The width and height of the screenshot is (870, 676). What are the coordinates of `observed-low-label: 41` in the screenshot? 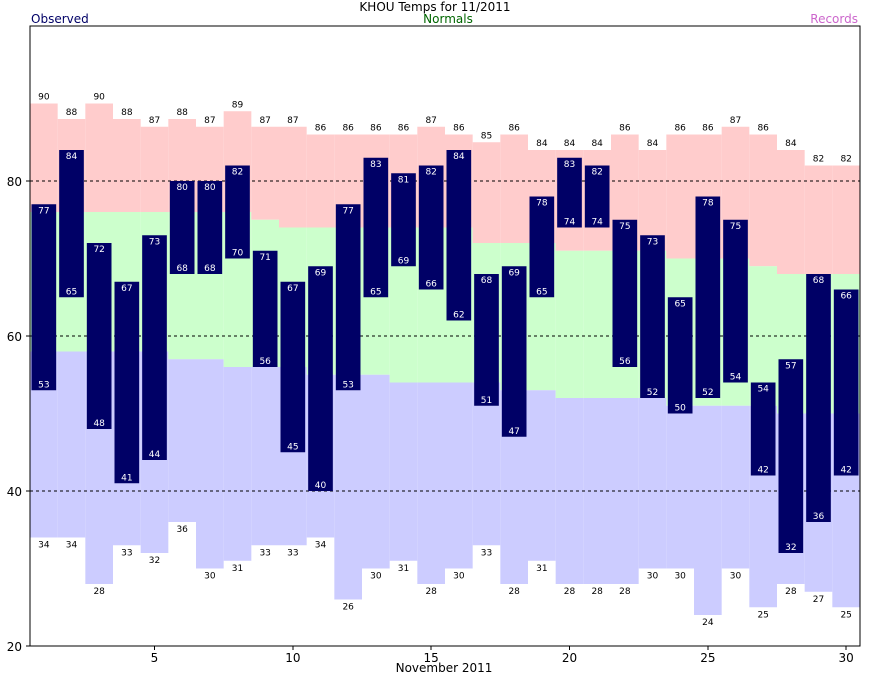 It's located at (126, 478).